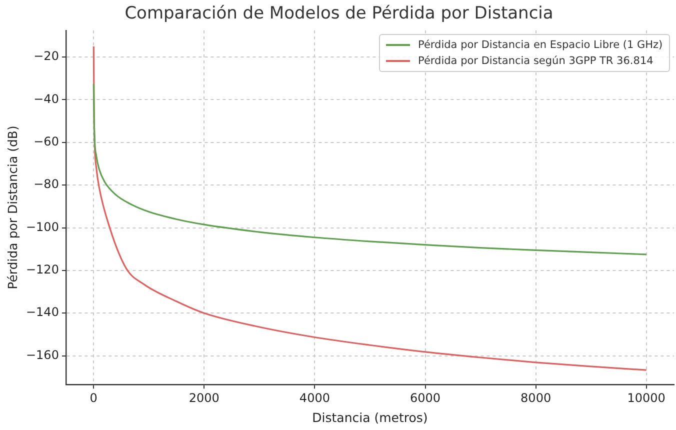  I want to click on y-tick-label: −100, so click(42, 227).